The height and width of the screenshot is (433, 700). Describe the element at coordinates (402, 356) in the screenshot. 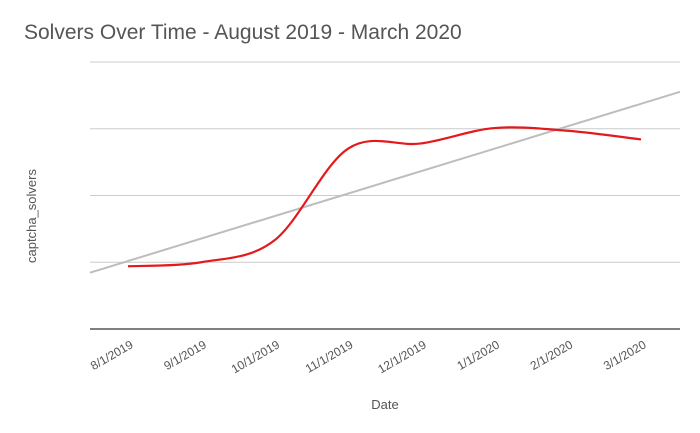

I see `x-tick-label: 12/1/2019` at that location.